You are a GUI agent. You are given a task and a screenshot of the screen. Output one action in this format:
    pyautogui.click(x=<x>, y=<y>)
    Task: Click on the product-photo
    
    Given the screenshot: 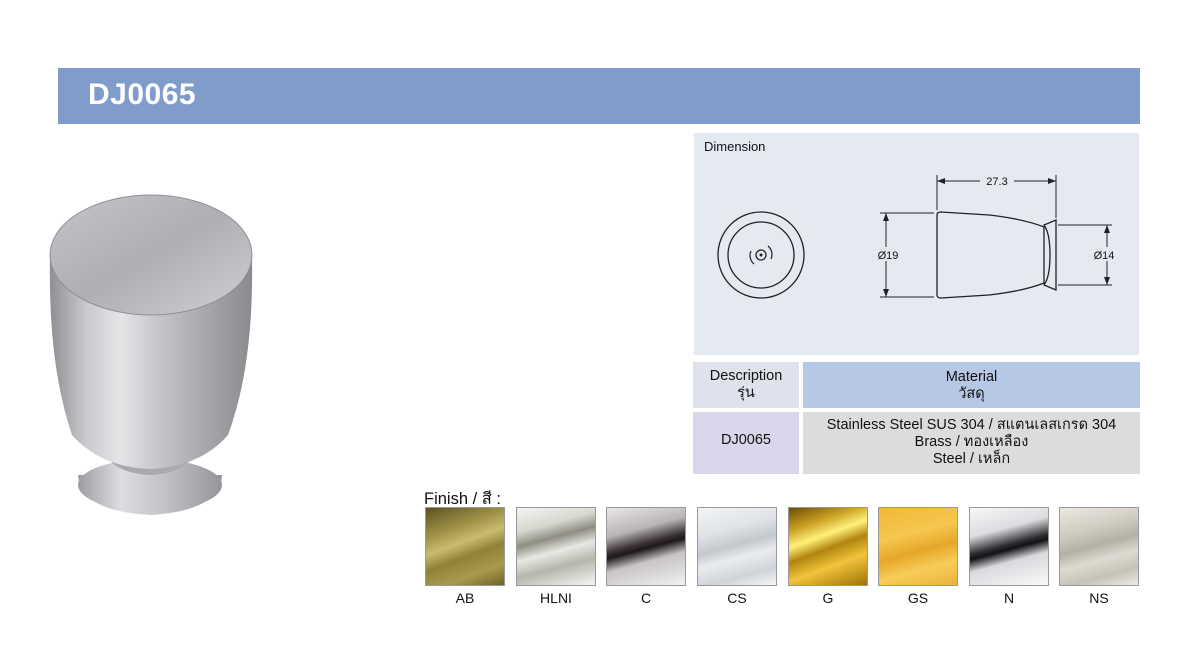 What is the action you would take?
    pyautogui.click(x=151, y=354)
    